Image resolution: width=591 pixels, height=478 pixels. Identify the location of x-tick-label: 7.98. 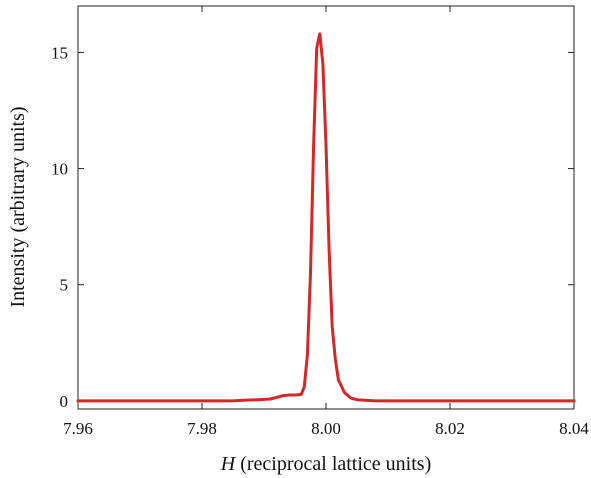
(202, 428).